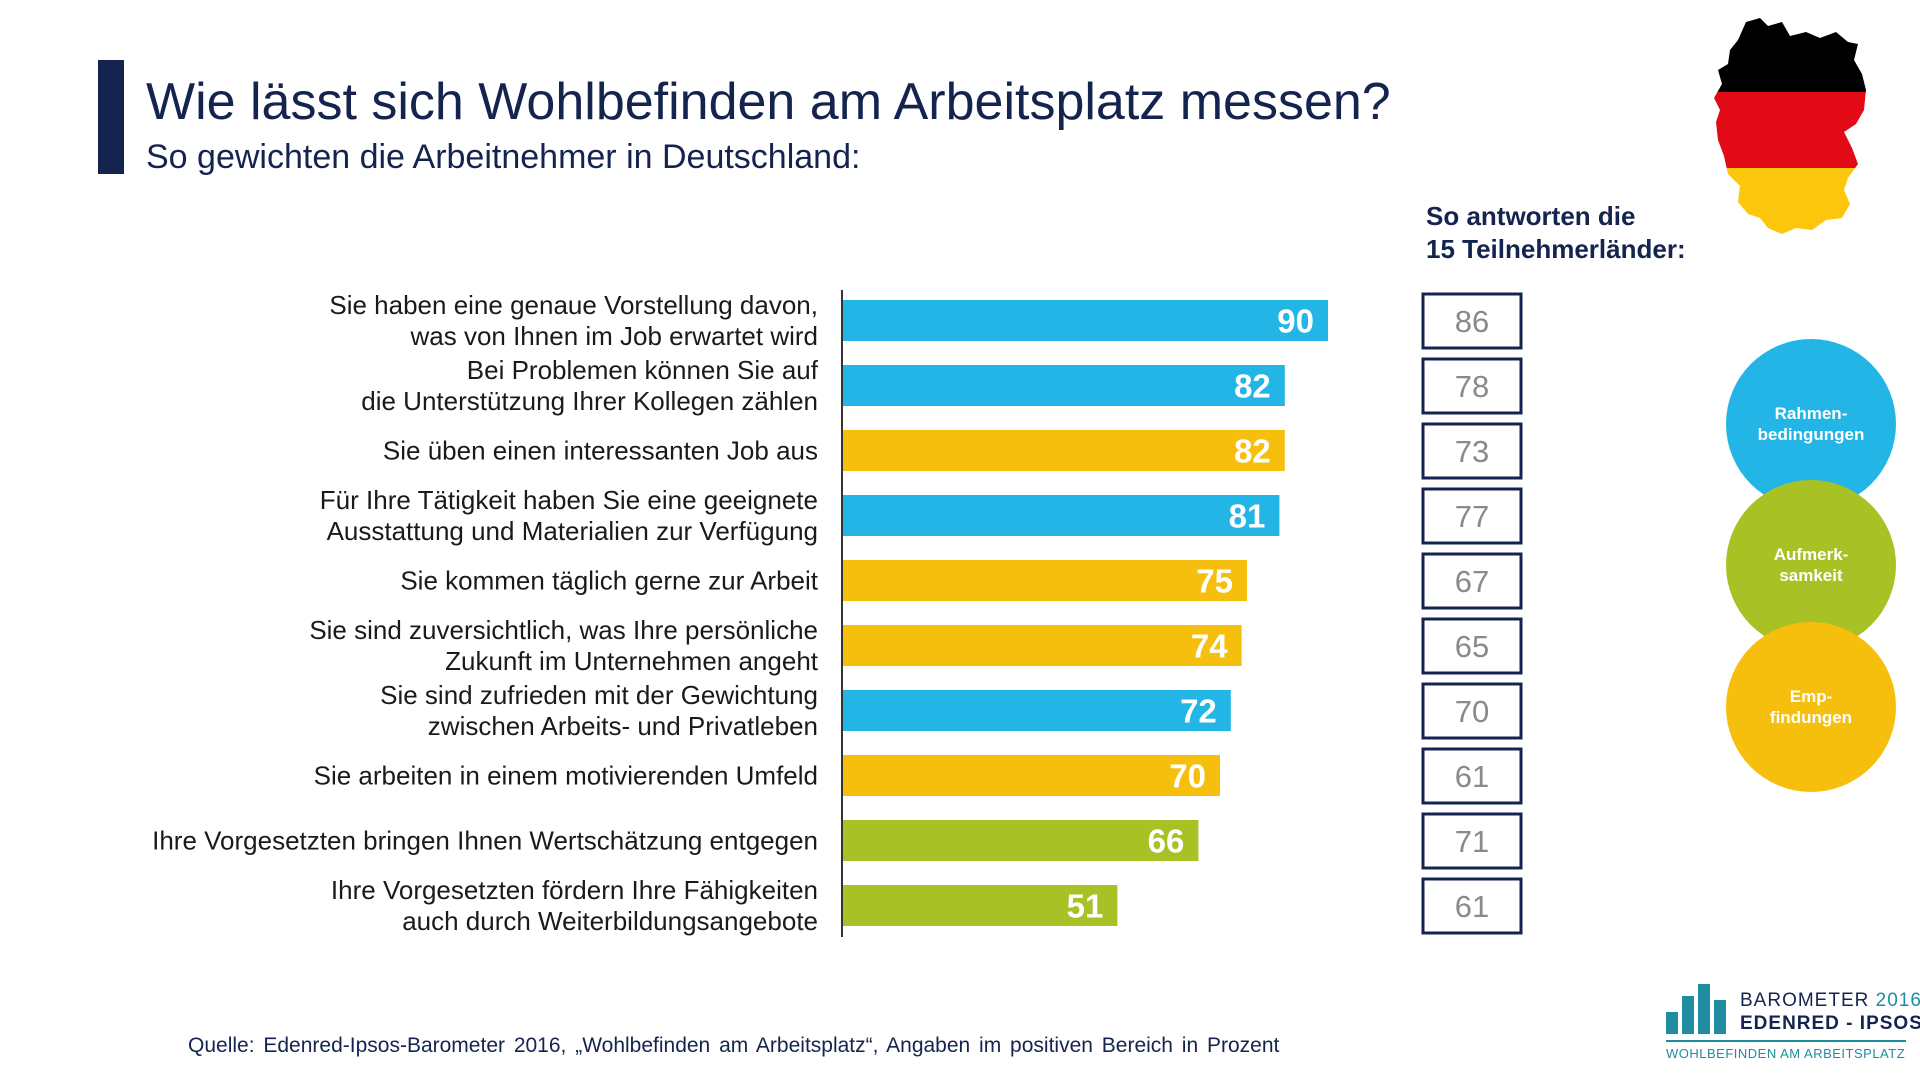 The width and height of the screenshot is (1920, 1079). What do you see at coordinates (1531, 216) in the screenshot?
I see `comparison-header-line1: So antworten die` at bounding box center [1531, 216].